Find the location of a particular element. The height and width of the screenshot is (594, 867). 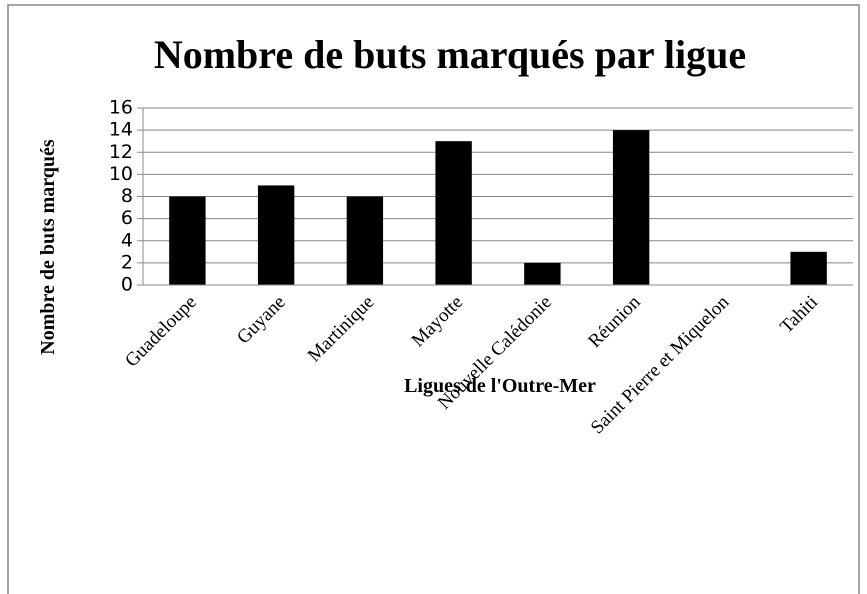

y-tick-label: 0 is located at coordinates (127, 285).